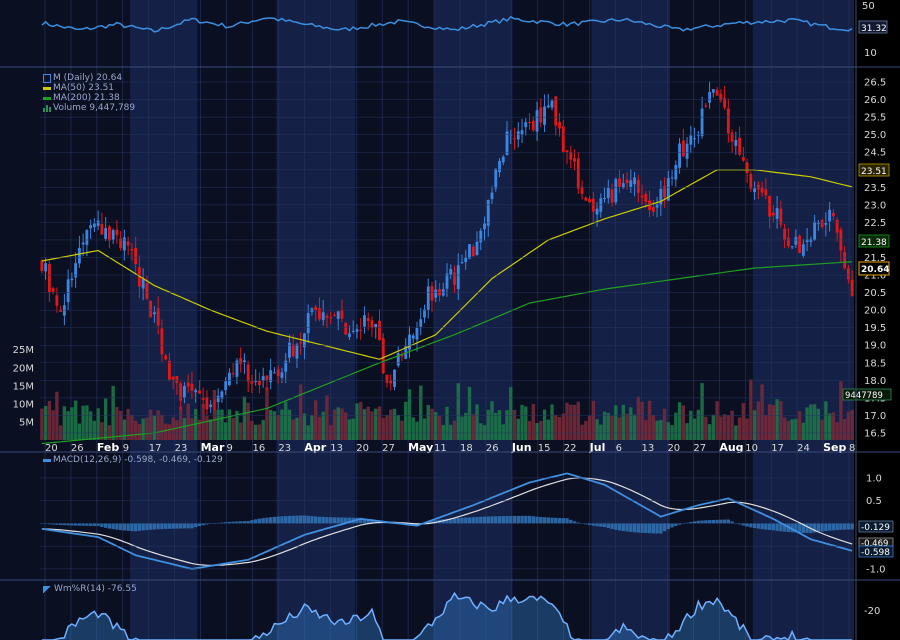 The width and height of the screenshot is (900, 640). Describe the element at coordinates (213, 447) in the screenshot. I see `date-label: Mar` at that location.